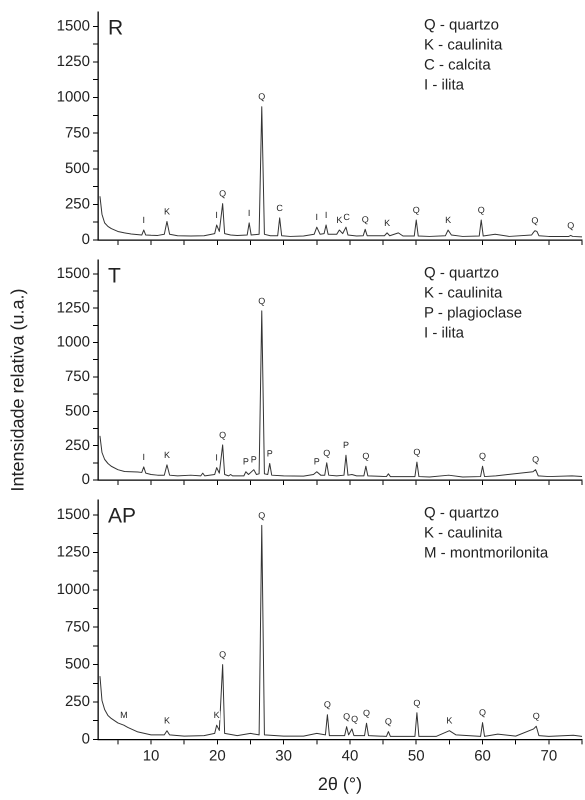 This screenshot has width=585, height=800. I want to click on annotation: C - calcita, so click(458, 65).